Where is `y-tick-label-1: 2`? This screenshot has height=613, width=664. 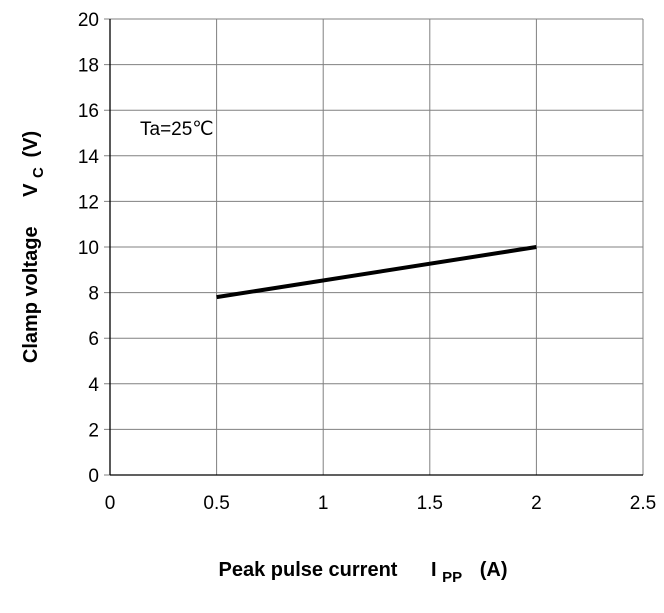 y-tick-label-1: 2 is located at coordinates (93, 430).